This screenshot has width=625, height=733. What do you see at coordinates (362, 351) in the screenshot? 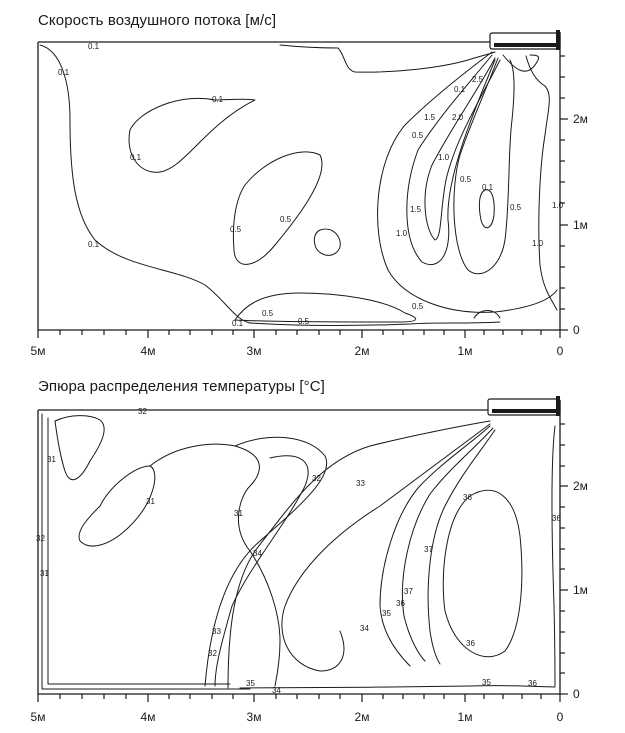
I see `velocity-x-tick-label: 2м` at bounding box center [362, 351].